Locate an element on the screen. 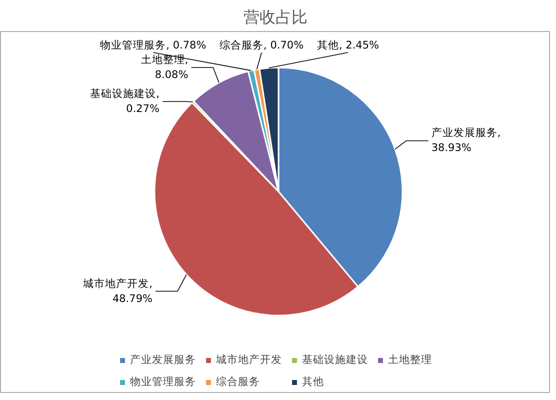 This screenshot has width=556, height=400. legend-label: 城市地产开发 is located at coordinates (249, 360).